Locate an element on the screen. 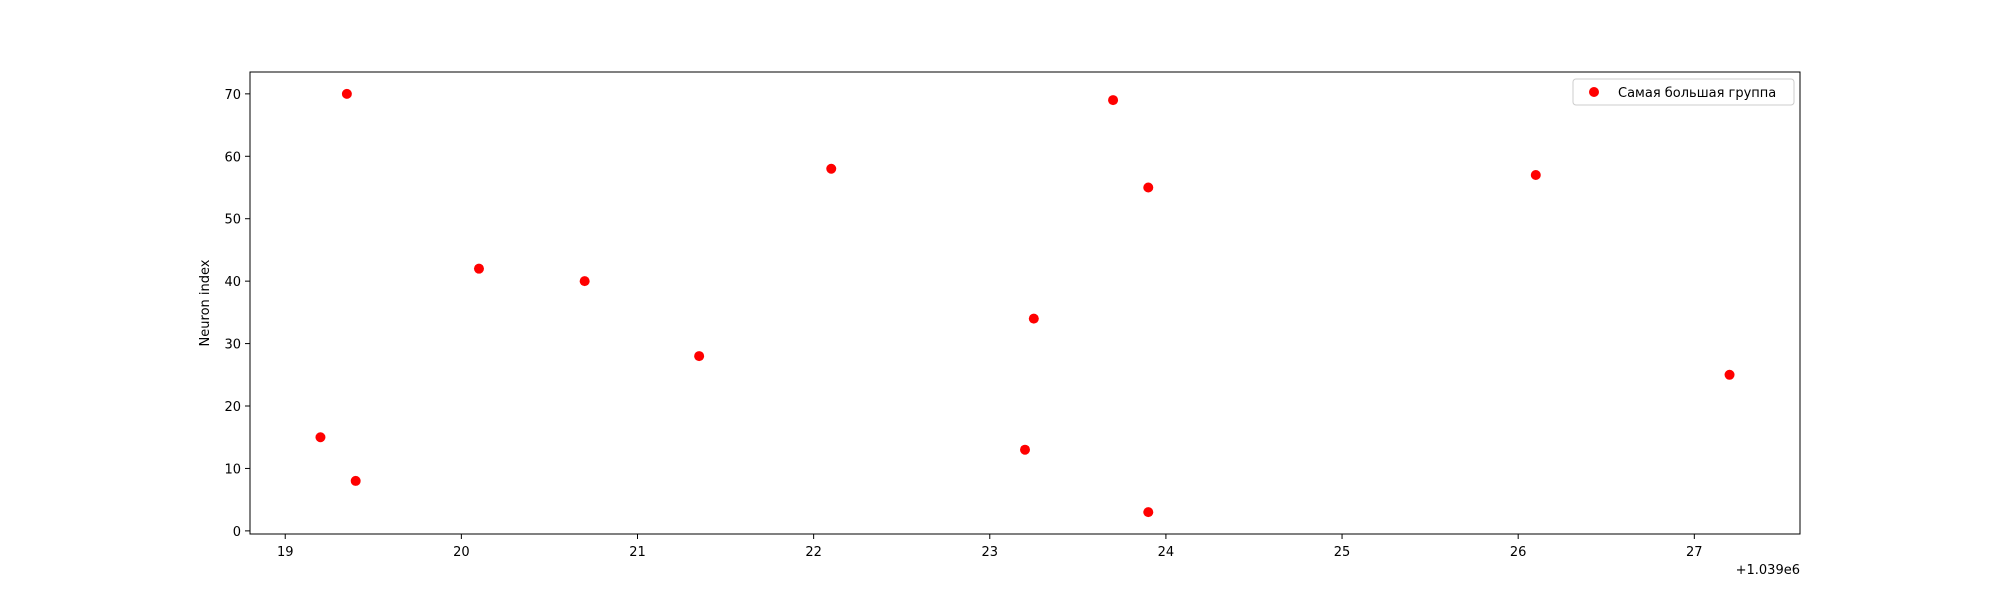  x-tick-label: 23 is located at coordinates (989, 552).